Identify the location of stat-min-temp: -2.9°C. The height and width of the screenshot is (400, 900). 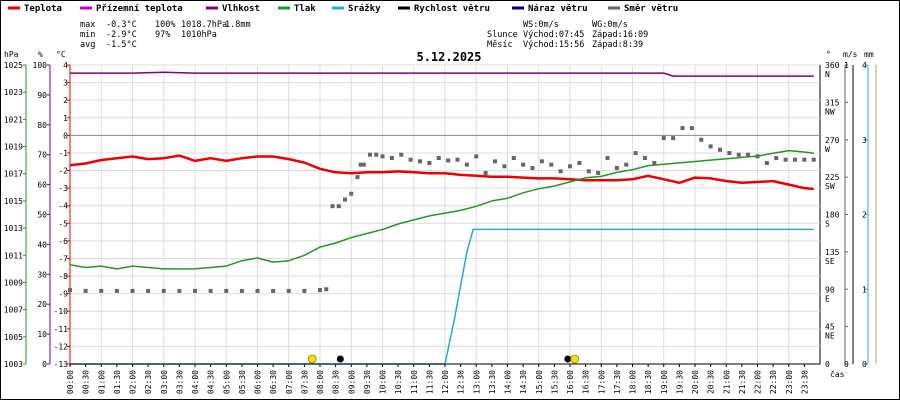
(121, 35).